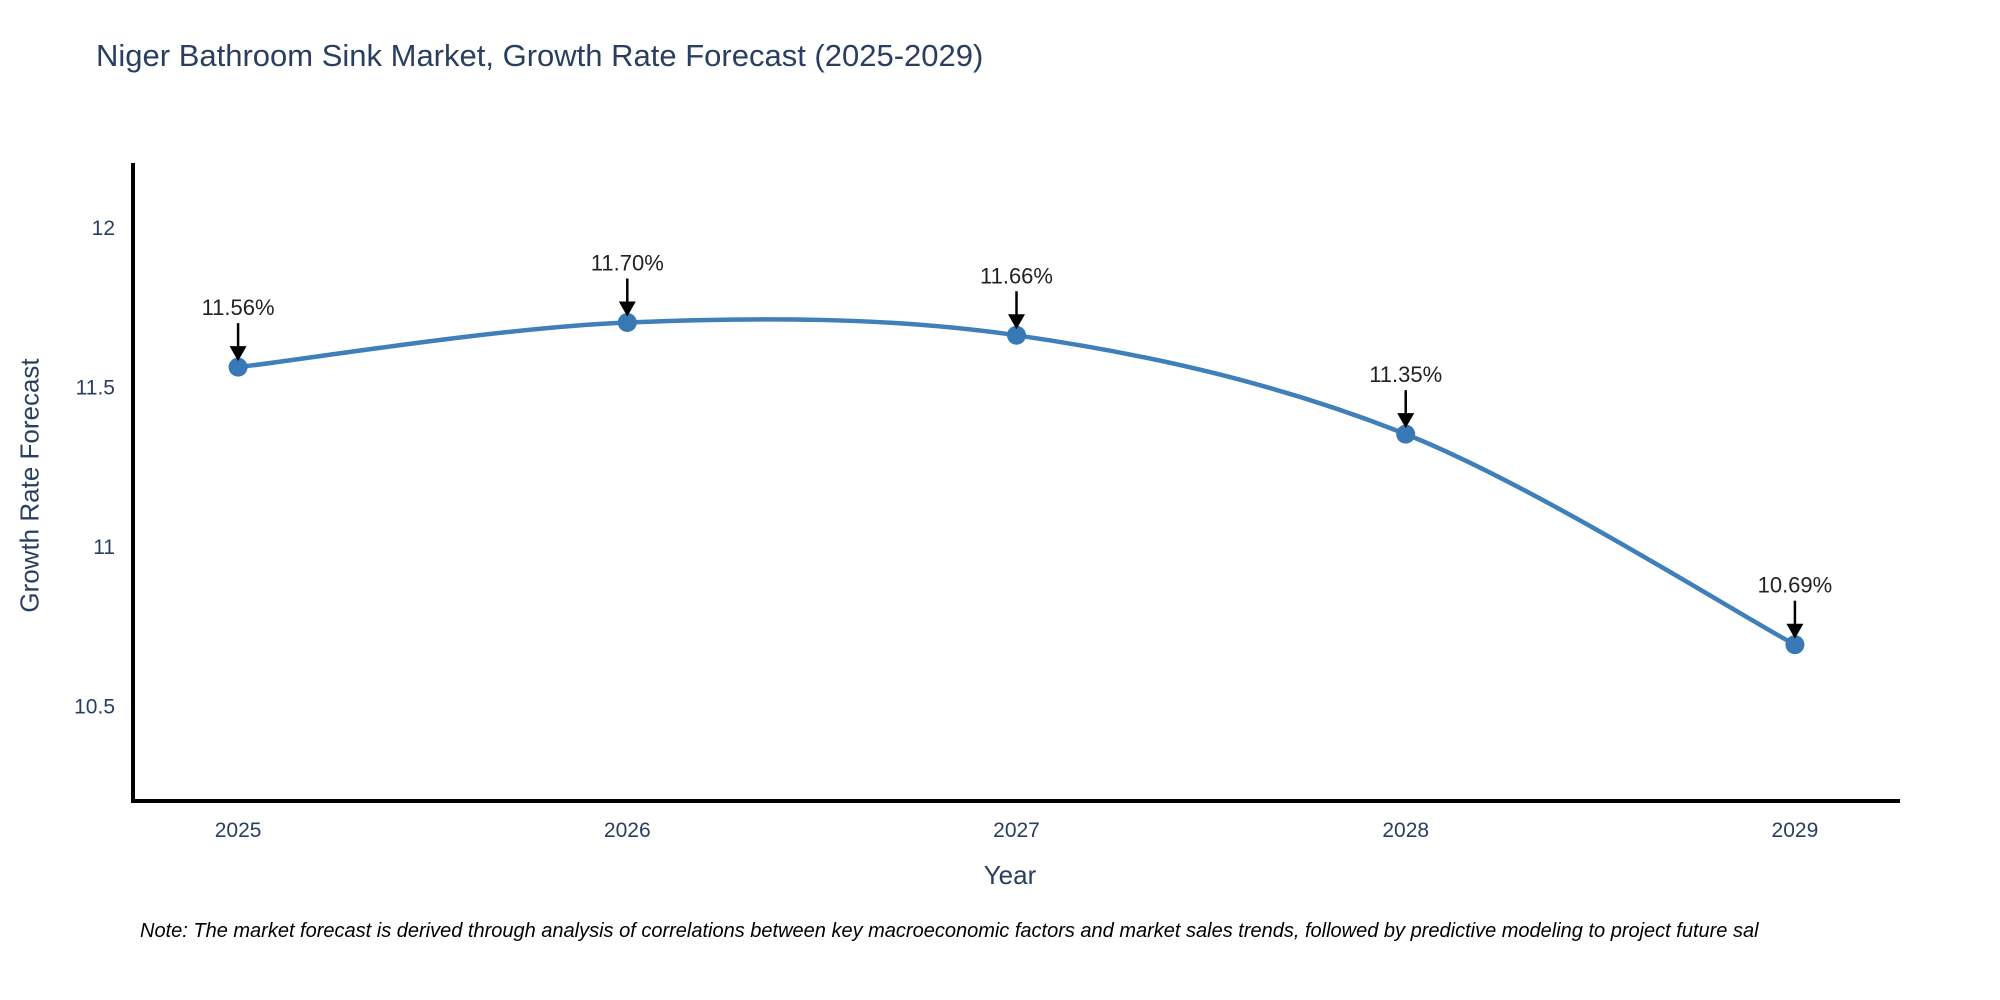 Image resolution: width=2000 pixels, height=1000 pixels. Describe the element at coordinates (1016, 830) in the screenshot. I see `x-tick-label: 2027` at that location.